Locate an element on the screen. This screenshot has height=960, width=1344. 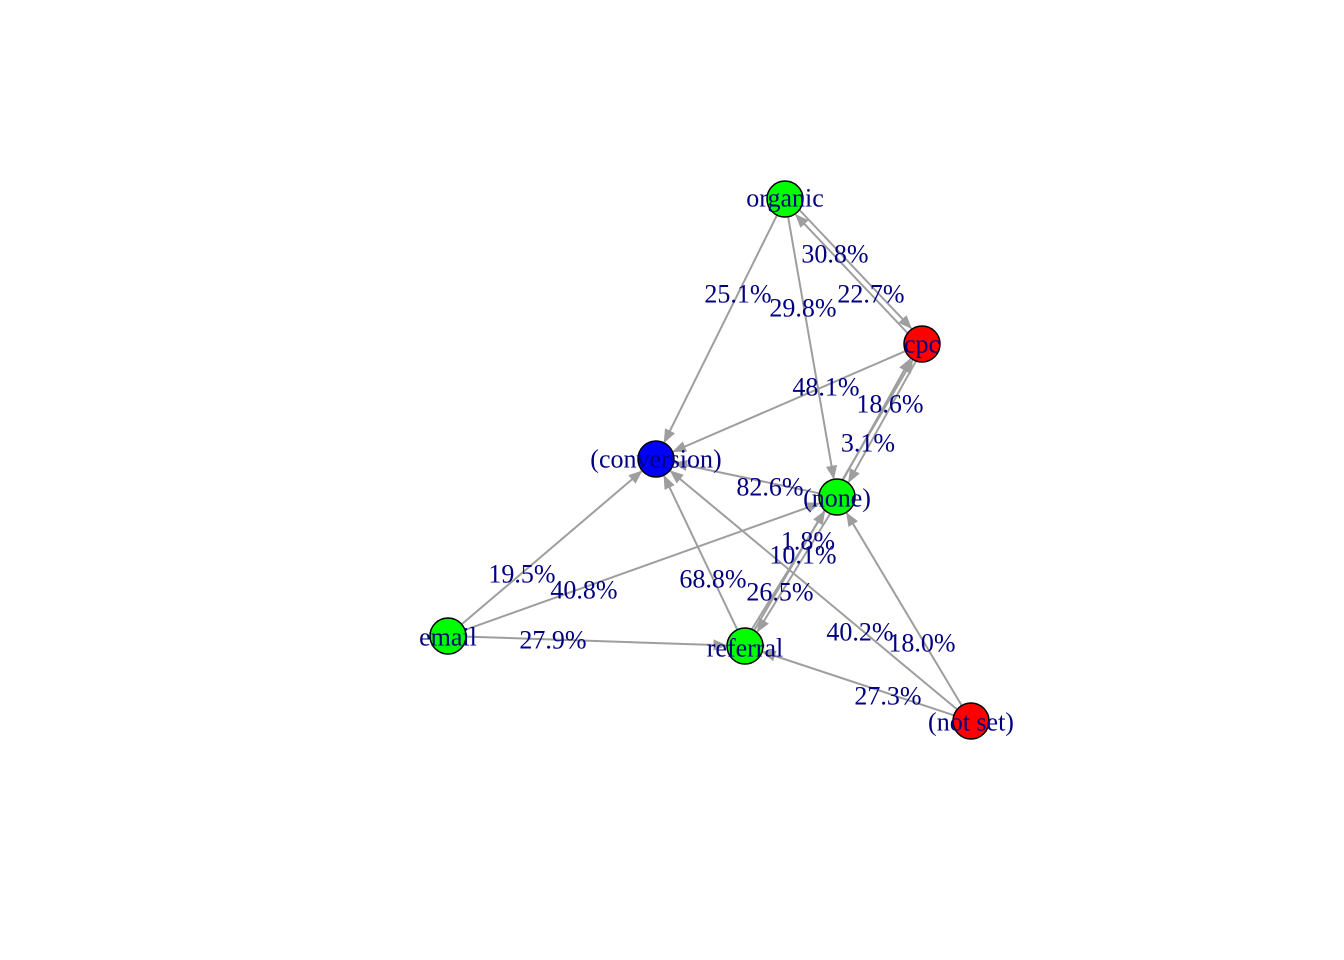
edge-label-email-to-none: 40.8% is located at coordinates (583, 590).